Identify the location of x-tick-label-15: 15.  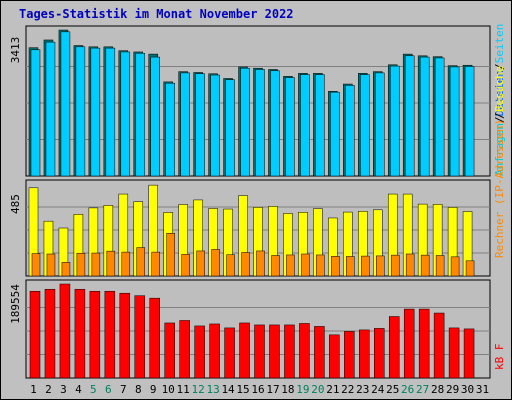
(242, 389).